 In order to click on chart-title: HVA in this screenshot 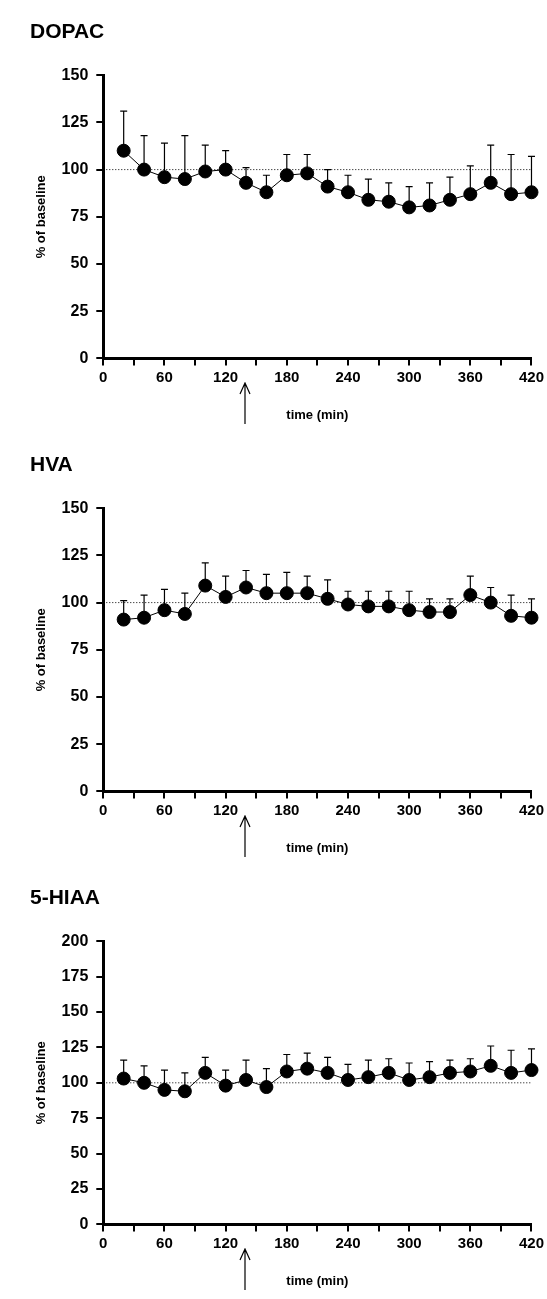, I will do `click(51, 464)`.